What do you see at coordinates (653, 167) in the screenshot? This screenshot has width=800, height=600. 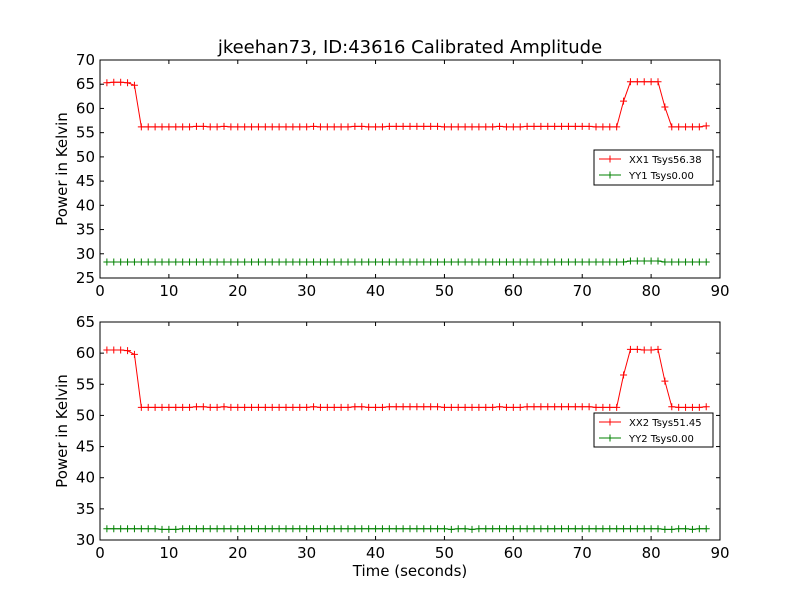 I see `legend-1: XX1 Tsys56.38 YY1 Tsys0.00` at bounding box center [653, 167].